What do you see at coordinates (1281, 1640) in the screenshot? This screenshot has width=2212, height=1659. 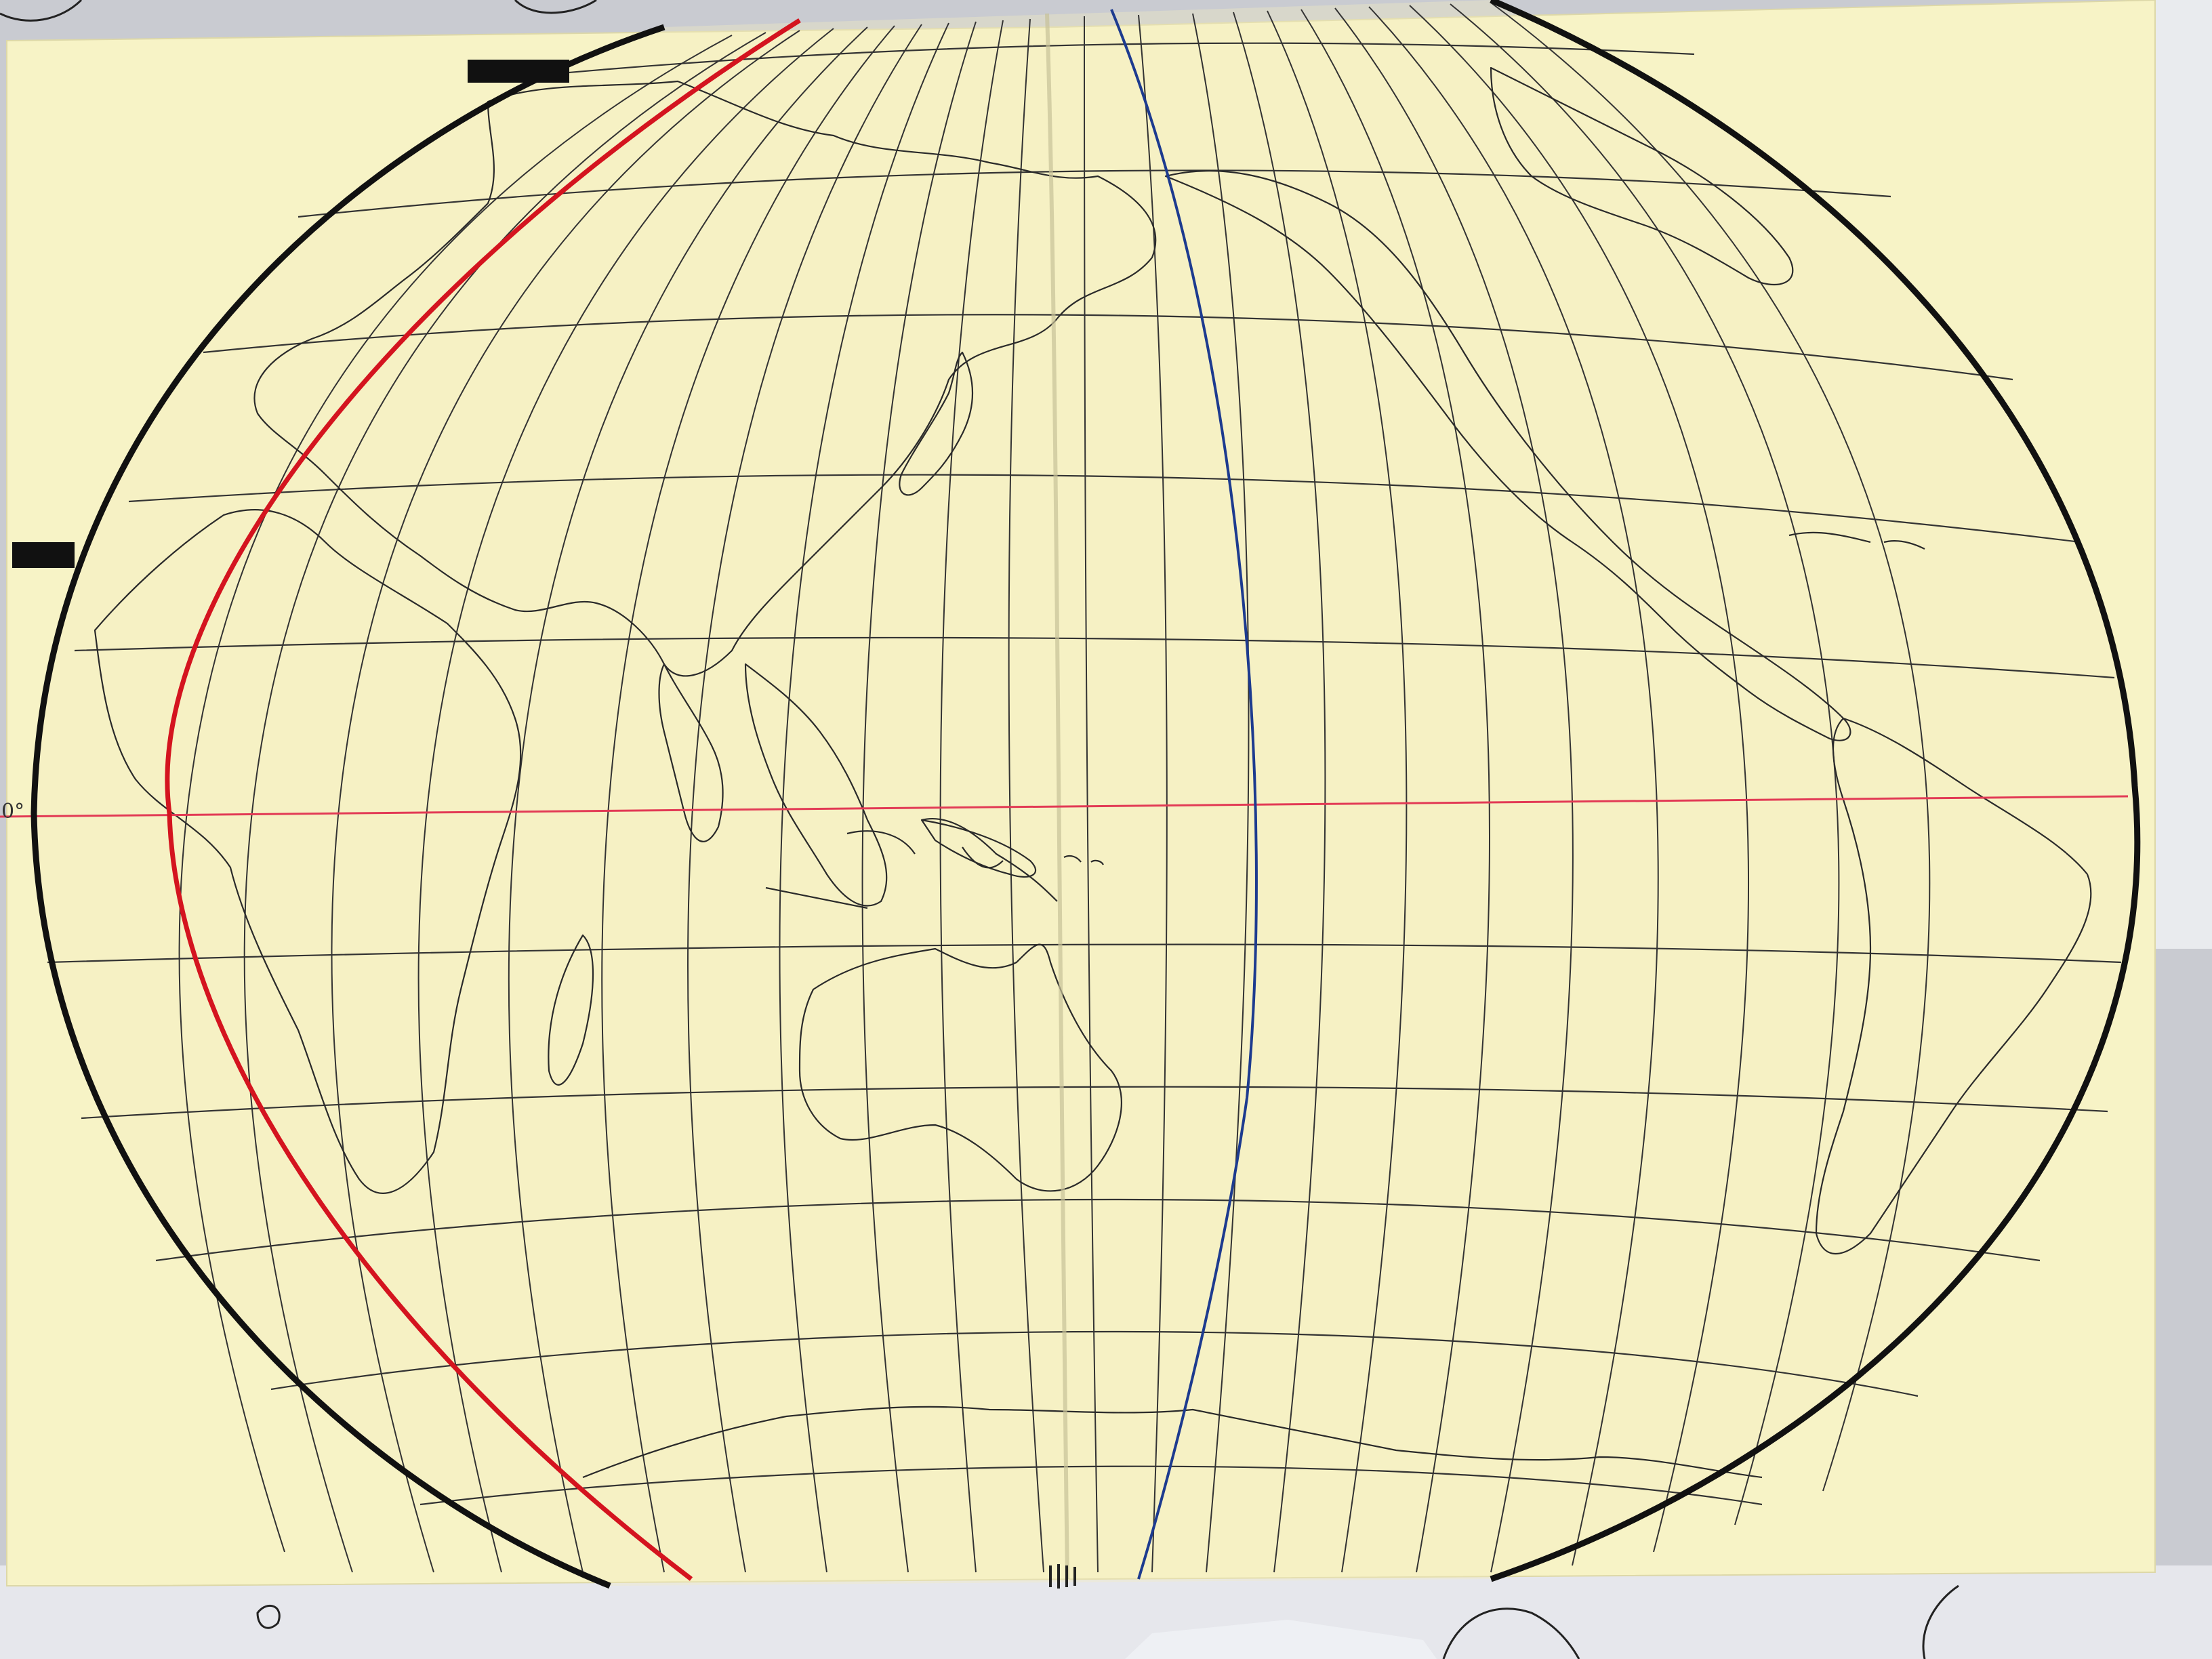 I see `paper-scrap` at bounding box center [1281, 1640].